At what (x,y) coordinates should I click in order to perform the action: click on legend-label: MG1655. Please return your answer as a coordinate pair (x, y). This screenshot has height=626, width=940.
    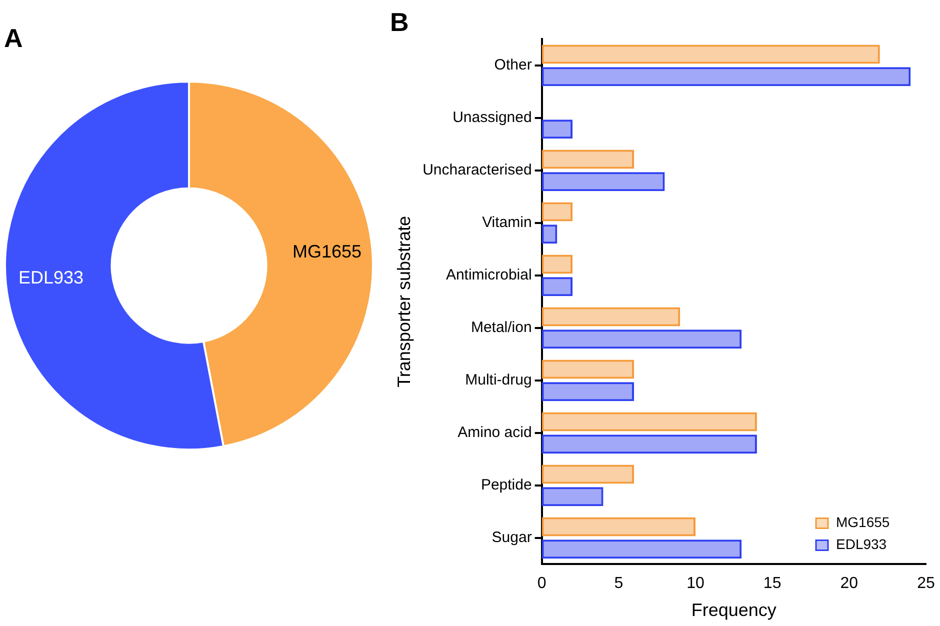
    Looking at the image, I should click on (863, 522).